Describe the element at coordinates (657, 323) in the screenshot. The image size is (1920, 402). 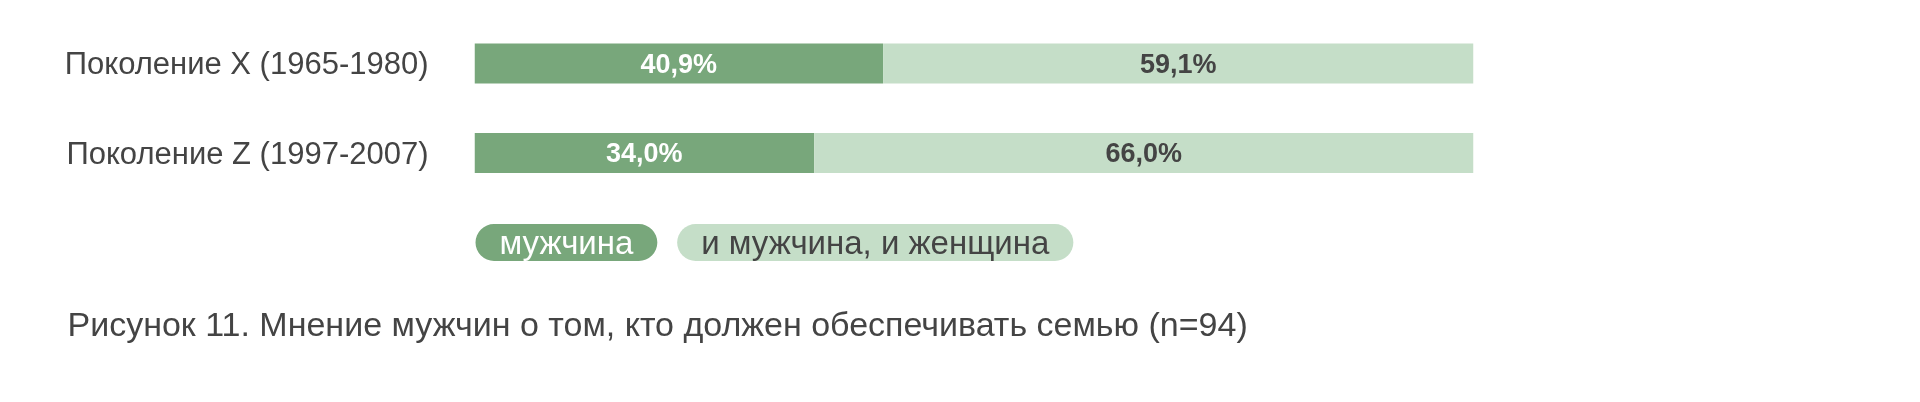
I see `text: Рисунок 11. Мнение мужчин о том, кто должен обеспечивать семью (n=94)` at that location.